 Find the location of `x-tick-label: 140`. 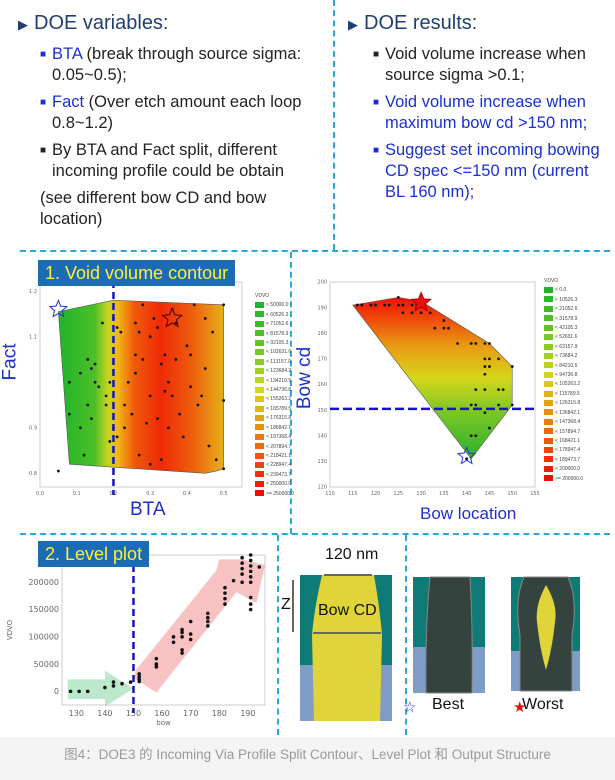

x-tick-label: 140 is located at coordinates (467, 494).